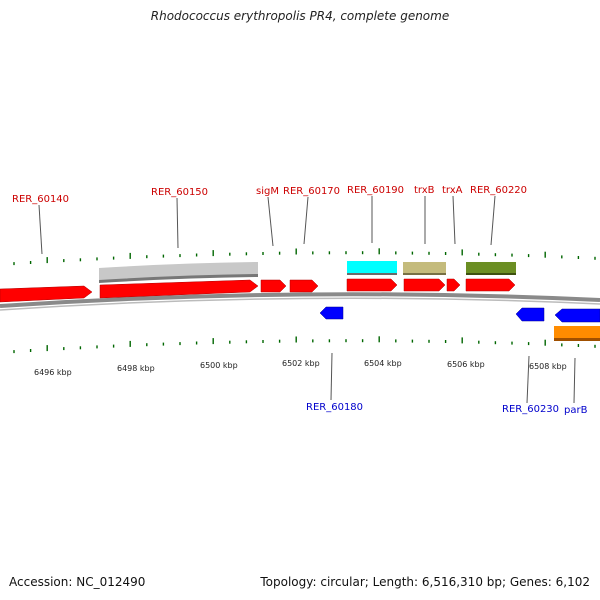  I want to click on tick-row-bottom, so click(304, 345).